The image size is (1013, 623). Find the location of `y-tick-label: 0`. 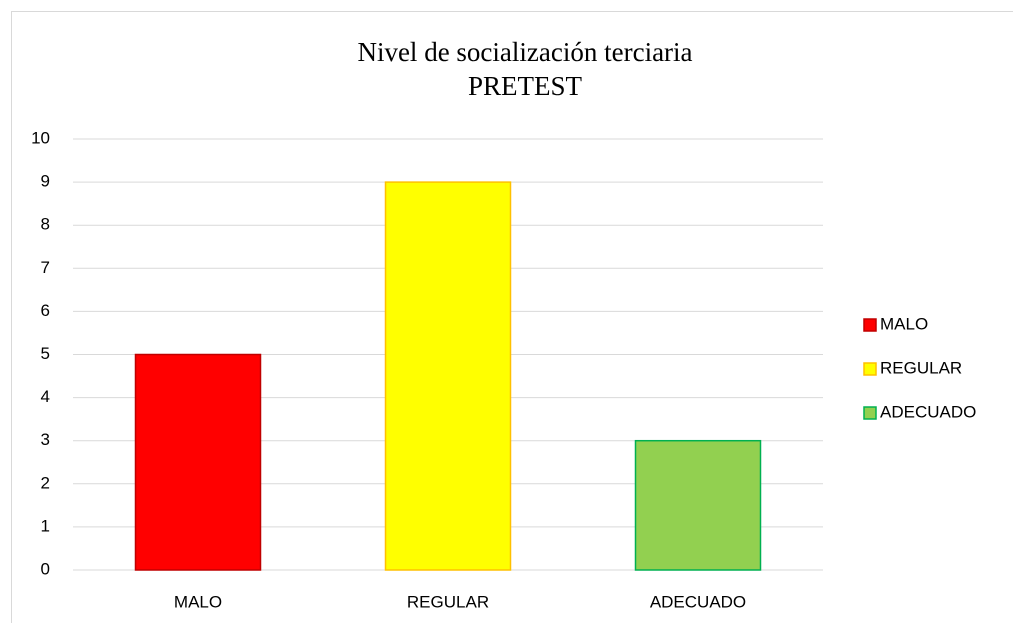

y-tick-label: 0 is located at coordinates (45, 568).